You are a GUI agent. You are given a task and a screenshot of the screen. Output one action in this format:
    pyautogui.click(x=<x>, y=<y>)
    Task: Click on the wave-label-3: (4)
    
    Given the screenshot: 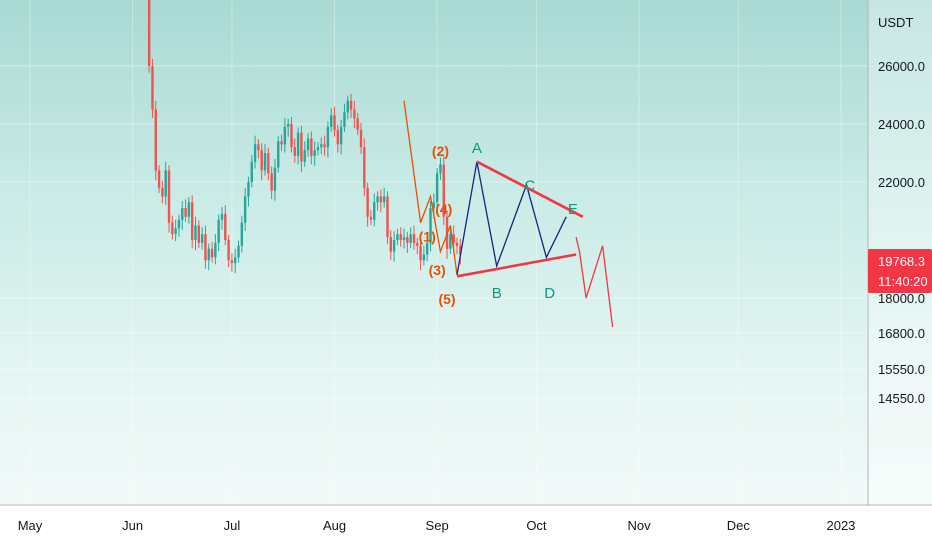 What is the action you would take?
    pyautogui.click(x=443, y=209)
    